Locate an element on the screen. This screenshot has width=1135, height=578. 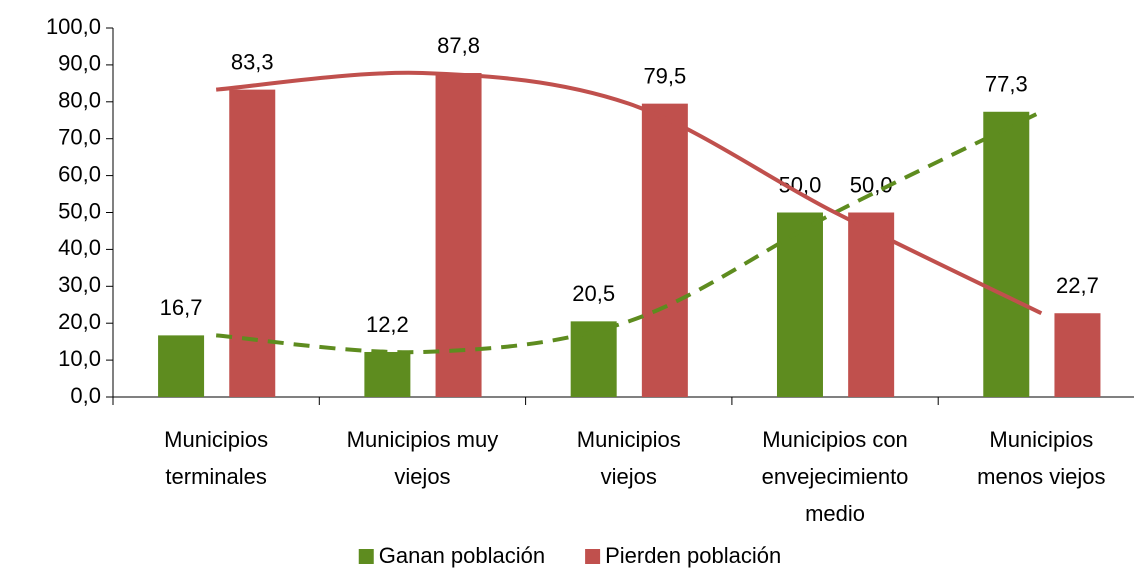
y-tick-label: 10,0 is located at coordinates (79, 358).